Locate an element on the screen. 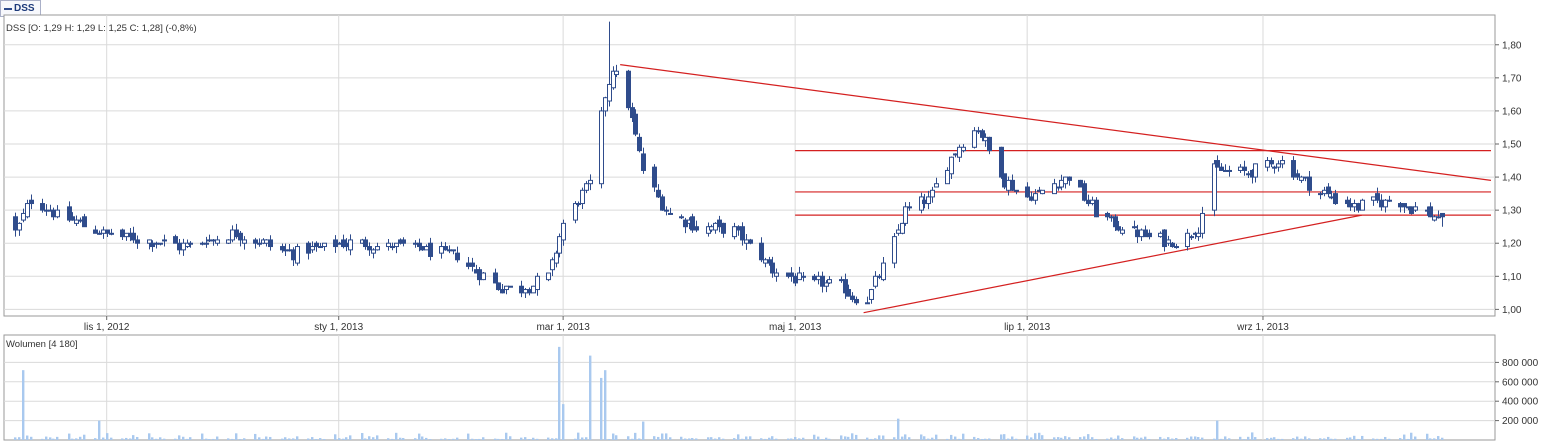  volume-y-tick-label: 400 000 is located at coordinates (1520, 402).